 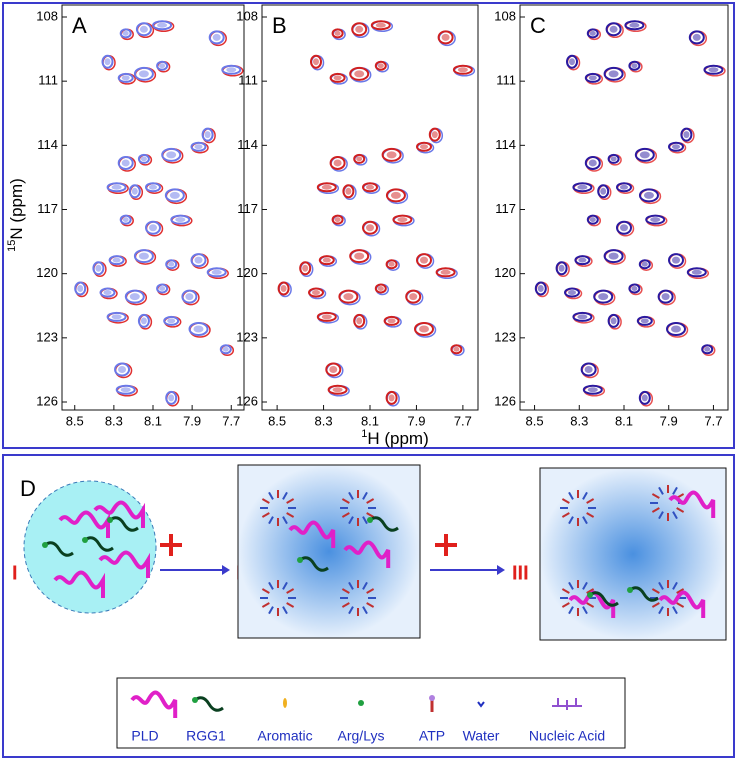 What do you see at coordinates (114, 420) in the screenshot?
I see `x-tick-label: 8.3` at bounding box center [114, 420].